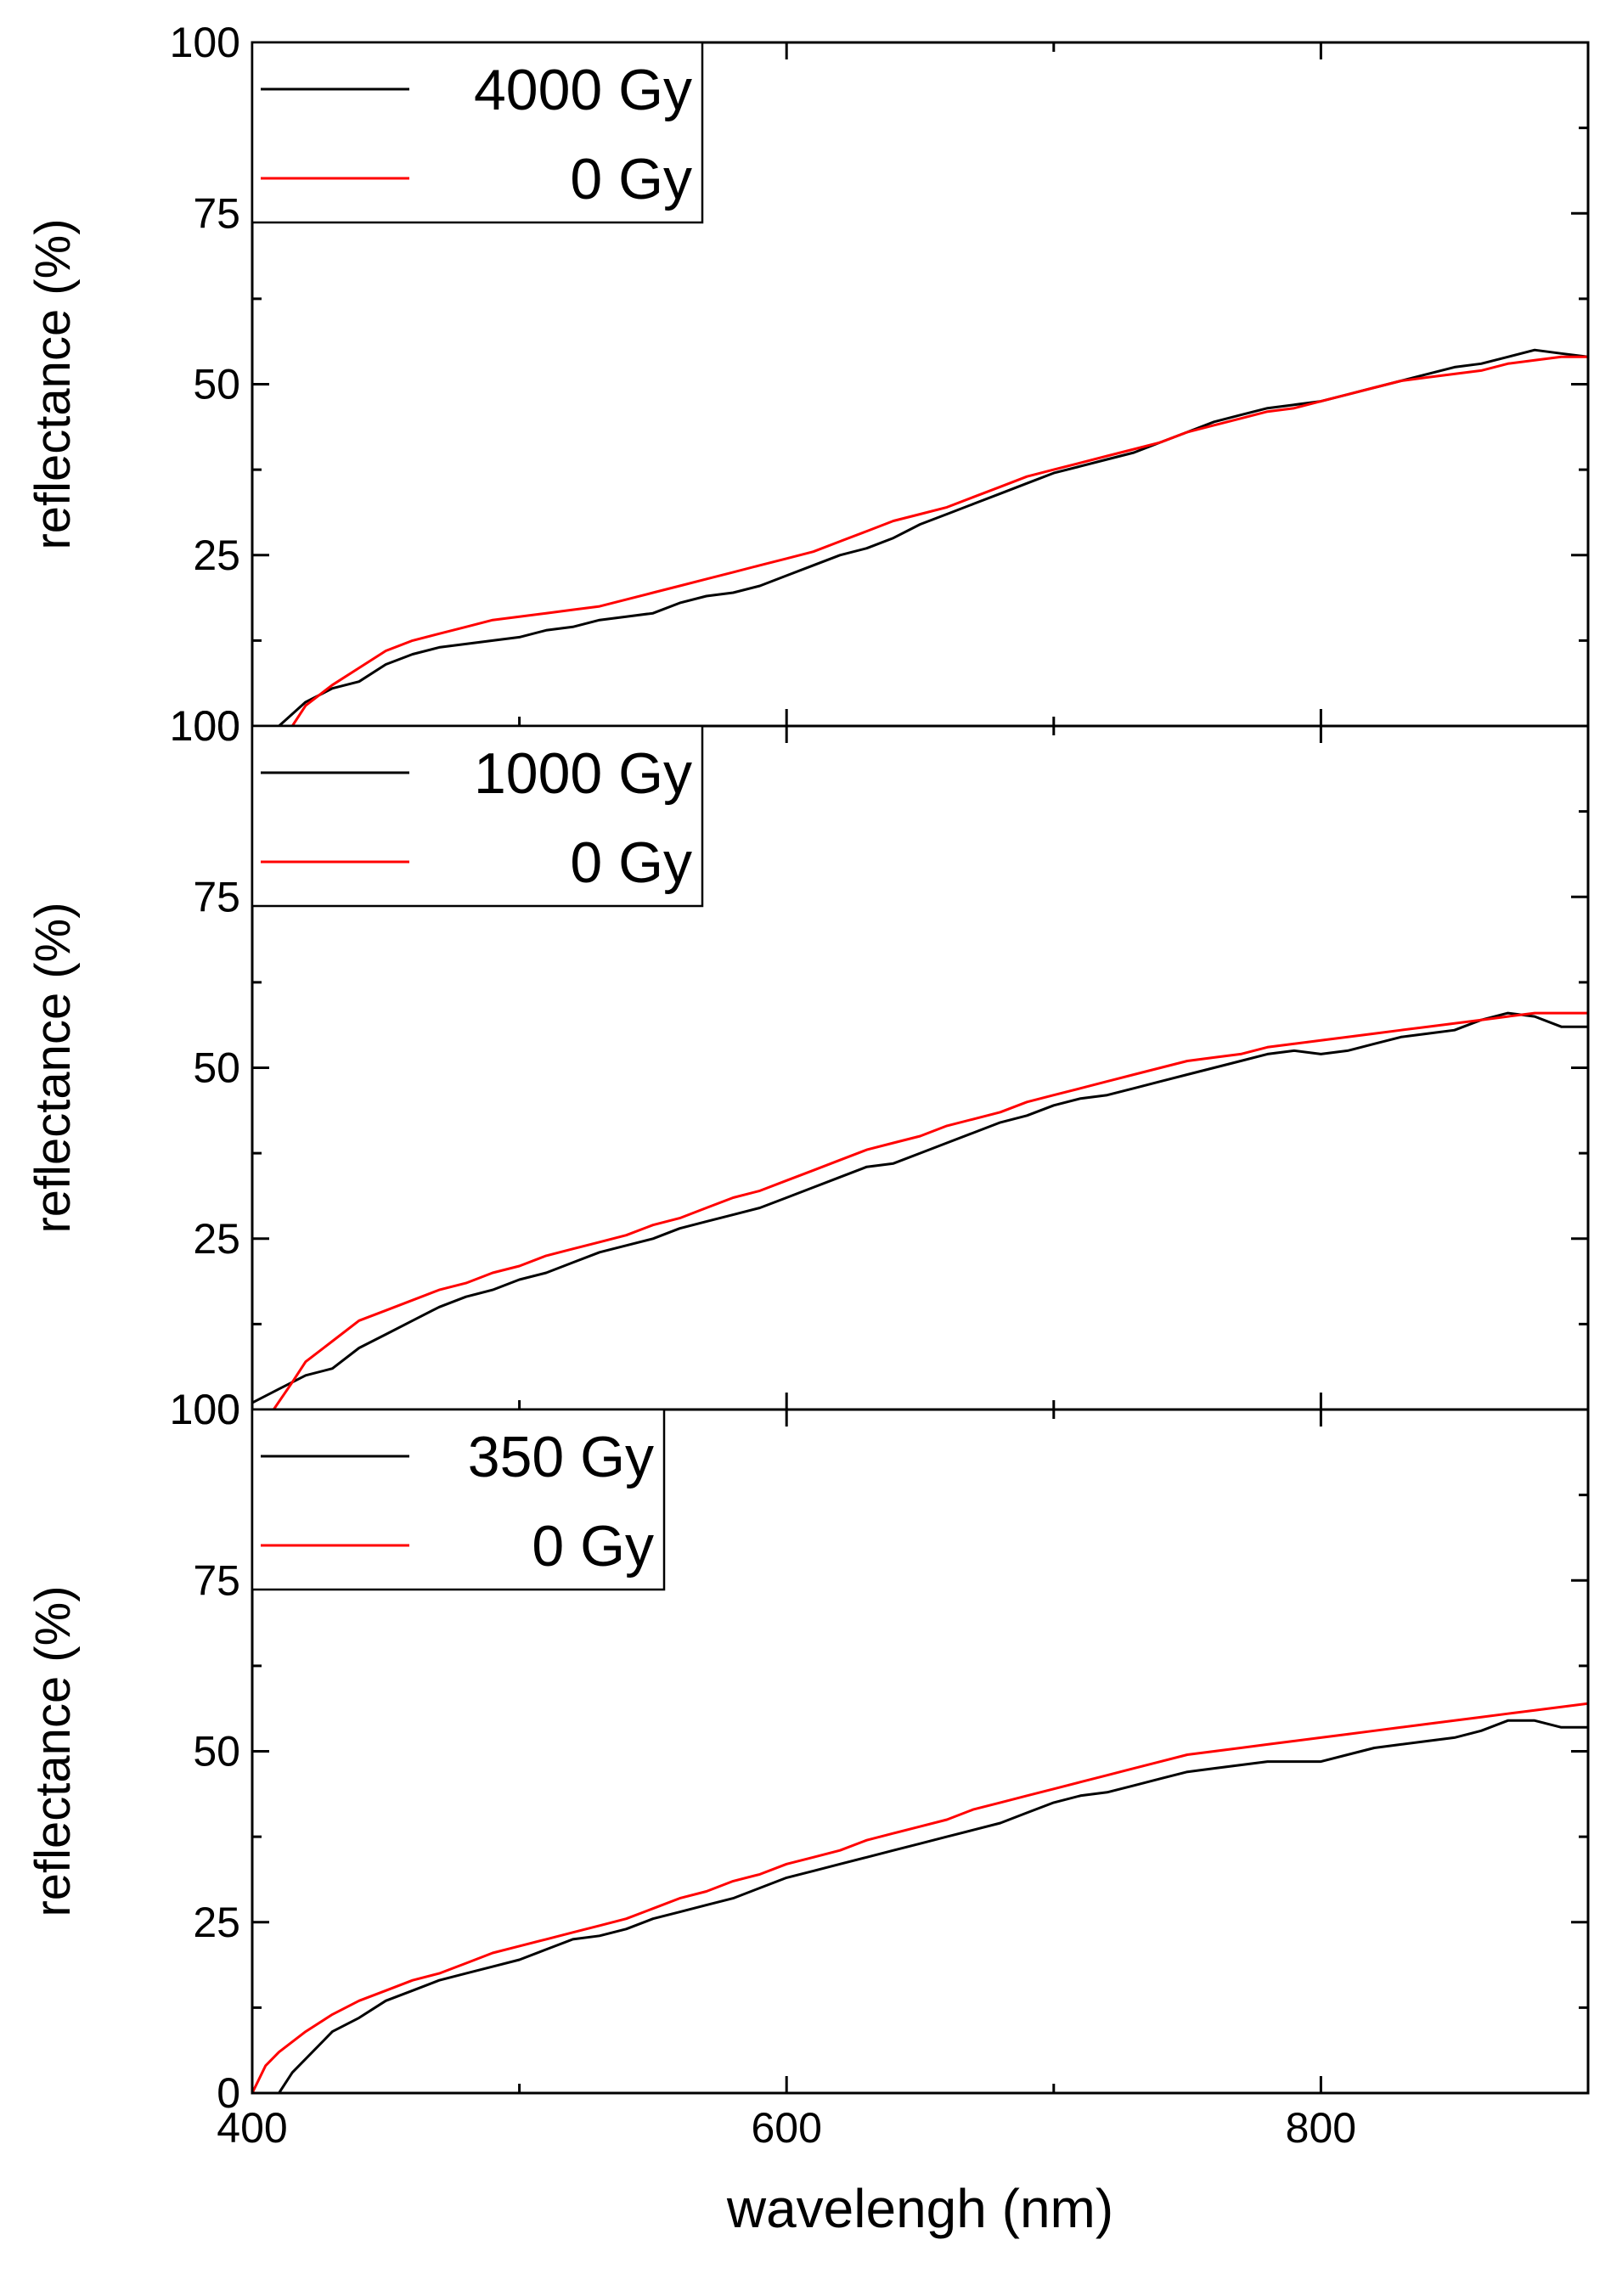 The width and height of the screenshot is (1611, 2296). What do you see at coordinates (1321, 2128) in the screenshot?
I see `x-tick-label: 800` at bounding box center [1321, 2128].